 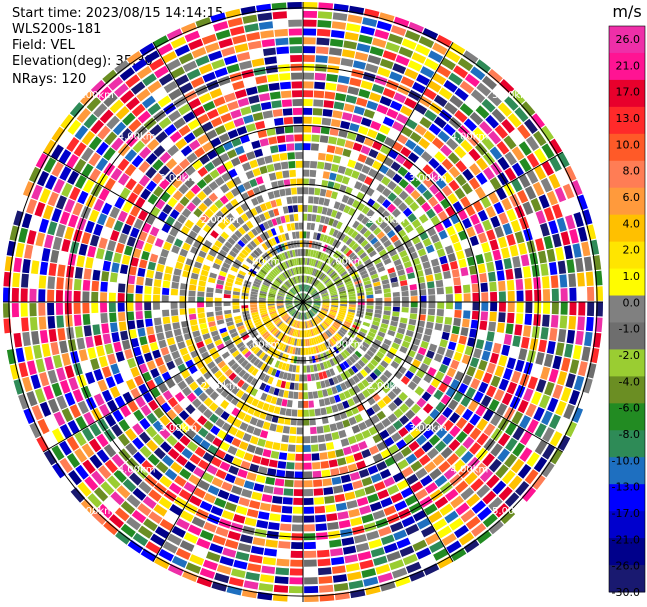 I want to click on nrays-label: NRays: 120, so click(x=49, y=79).